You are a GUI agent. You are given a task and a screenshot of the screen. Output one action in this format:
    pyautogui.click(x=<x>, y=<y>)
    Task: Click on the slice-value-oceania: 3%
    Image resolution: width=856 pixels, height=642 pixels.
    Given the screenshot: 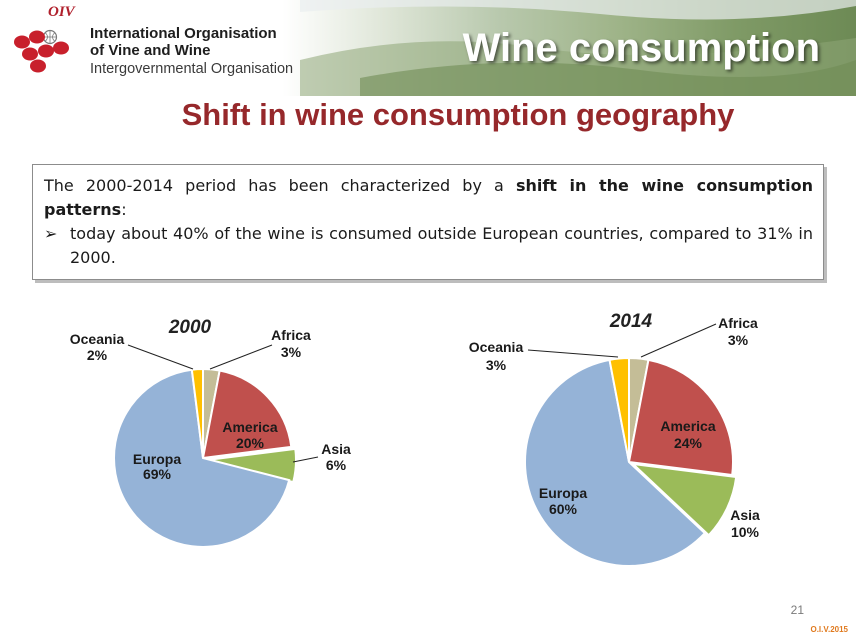 What is the action you would take?
    pyautogui.click(x=496, y=365)
    